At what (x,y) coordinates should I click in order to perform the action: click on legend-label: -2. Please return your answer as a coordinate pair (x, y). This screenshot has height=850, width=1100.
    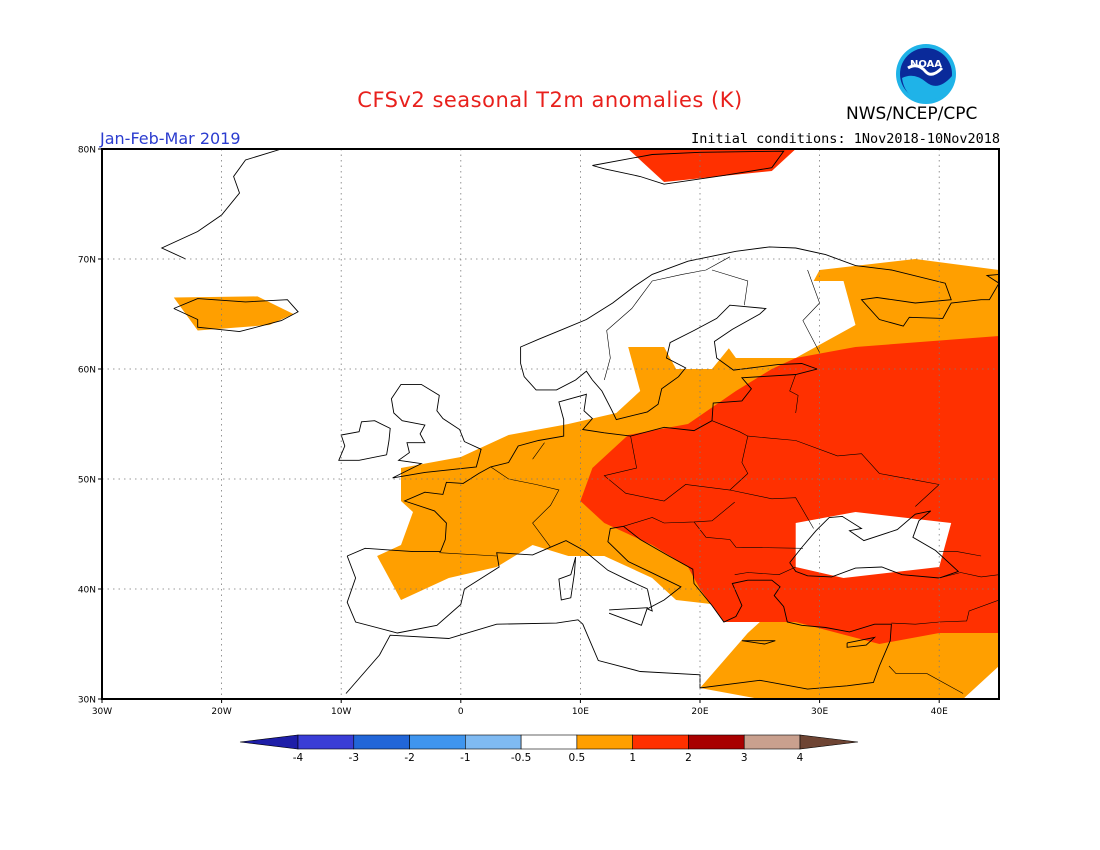
    Looking at the image, I should click on (409, 758).